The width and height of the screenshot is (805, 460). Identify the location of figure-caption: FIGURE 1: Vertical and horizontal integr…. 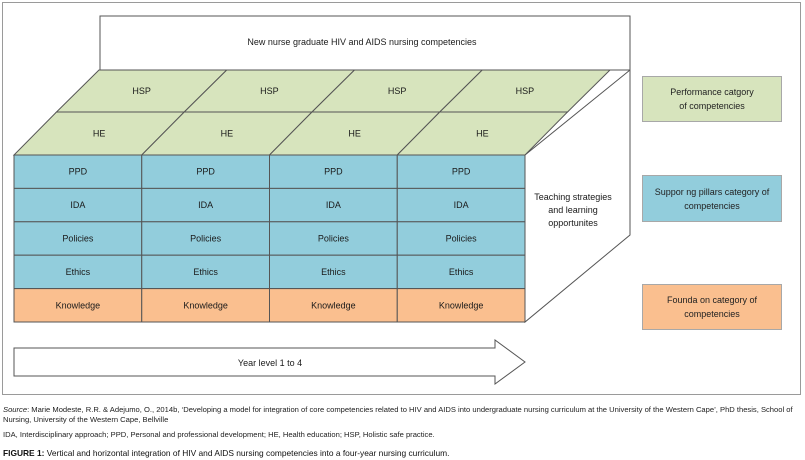
(226, 453).